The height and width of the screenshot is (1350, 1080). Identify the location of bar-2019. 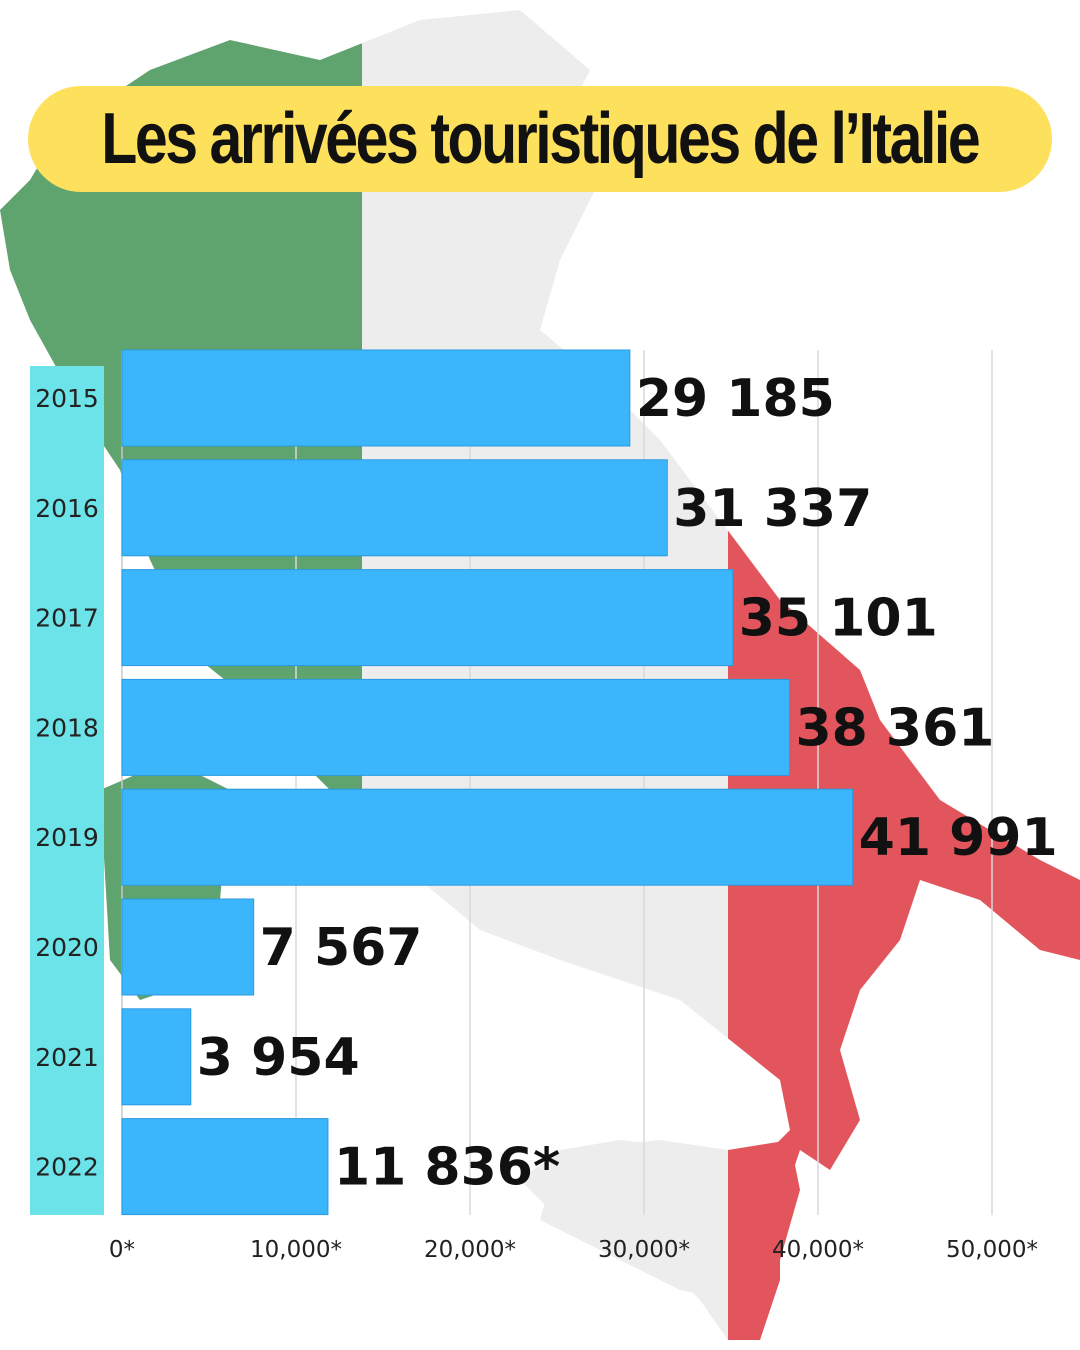
(487, 837).